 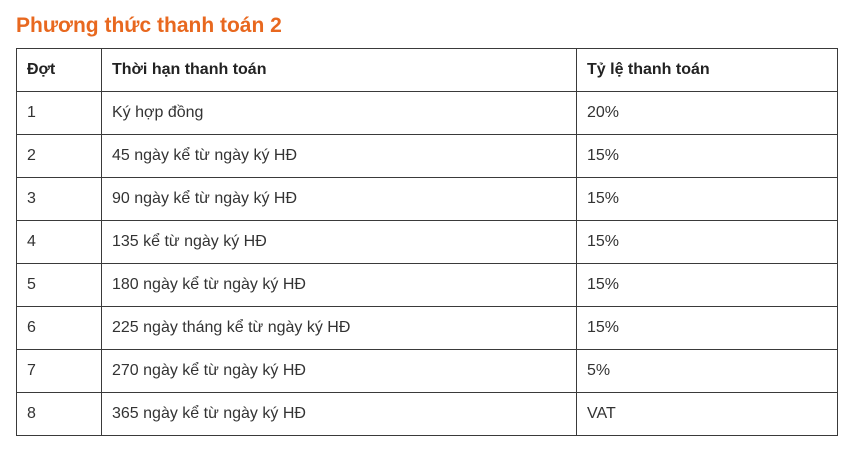 What do you see at coordinates (339, 285) in the screenshot?
I see `term-cell: 180 ngày kể từ ngày ký HĐ` at bounding box center [339, 285].